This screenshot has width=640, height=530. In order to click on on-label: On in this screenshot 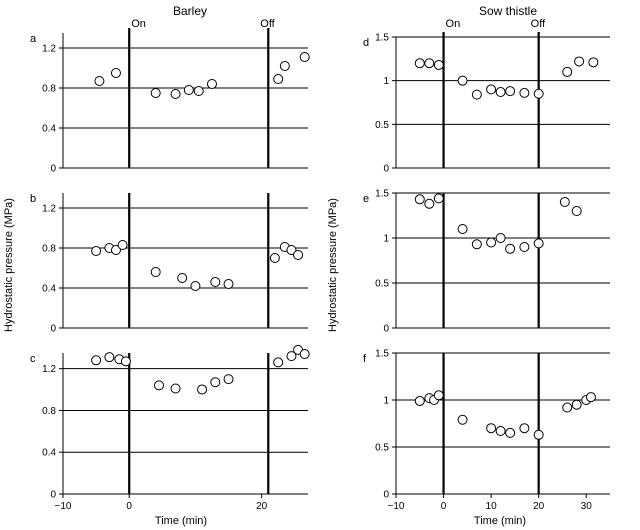, I will do `click(138, 24)`.